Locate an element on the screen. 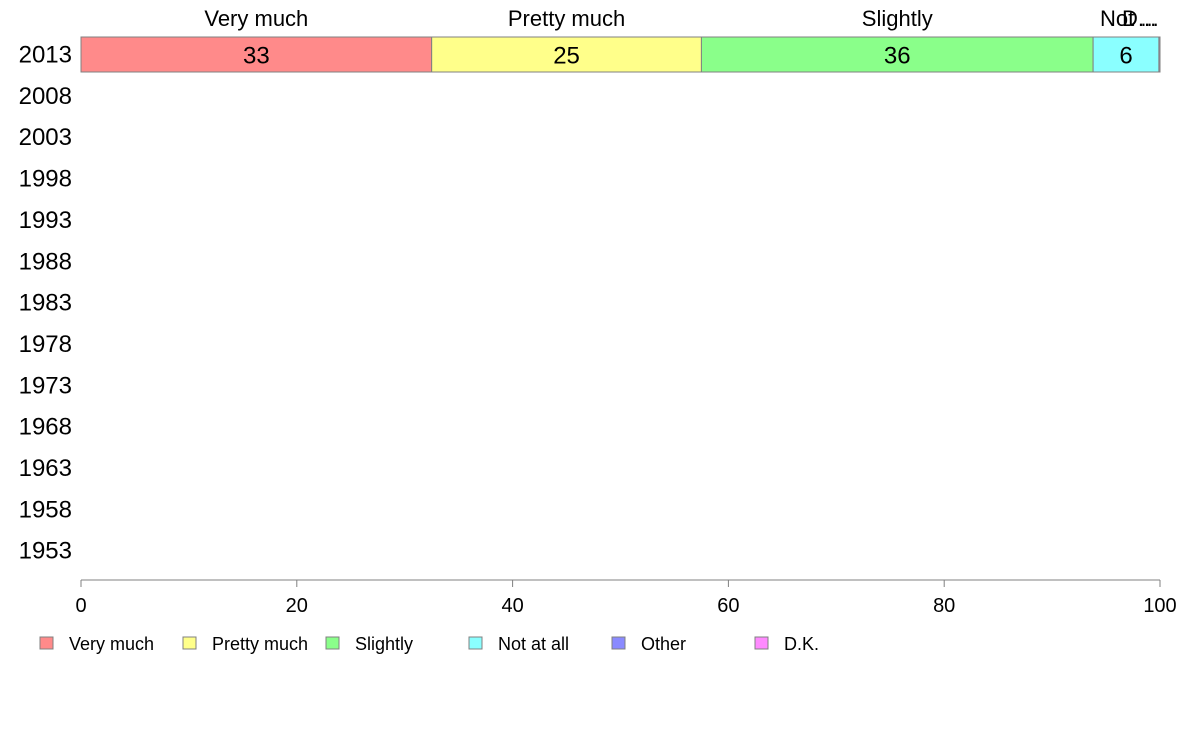  x-tick-label: 100 is located at coordinates (1159, 606).